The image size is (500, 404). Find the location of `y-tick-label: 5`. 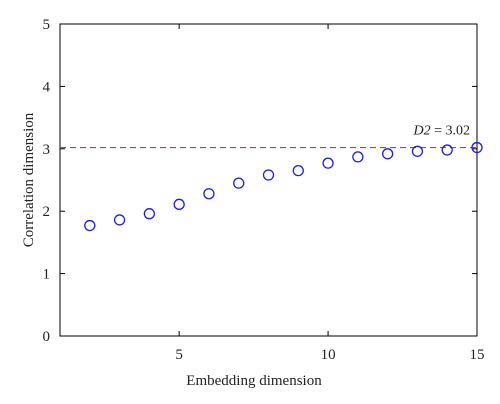

y-tick-label: 5 is located at coordinates (47, 25).